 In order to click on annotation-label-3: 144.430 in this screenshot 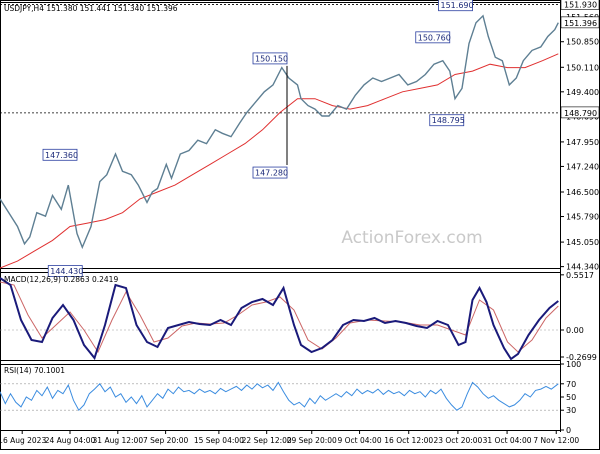, I will do `click(66, 271)`.